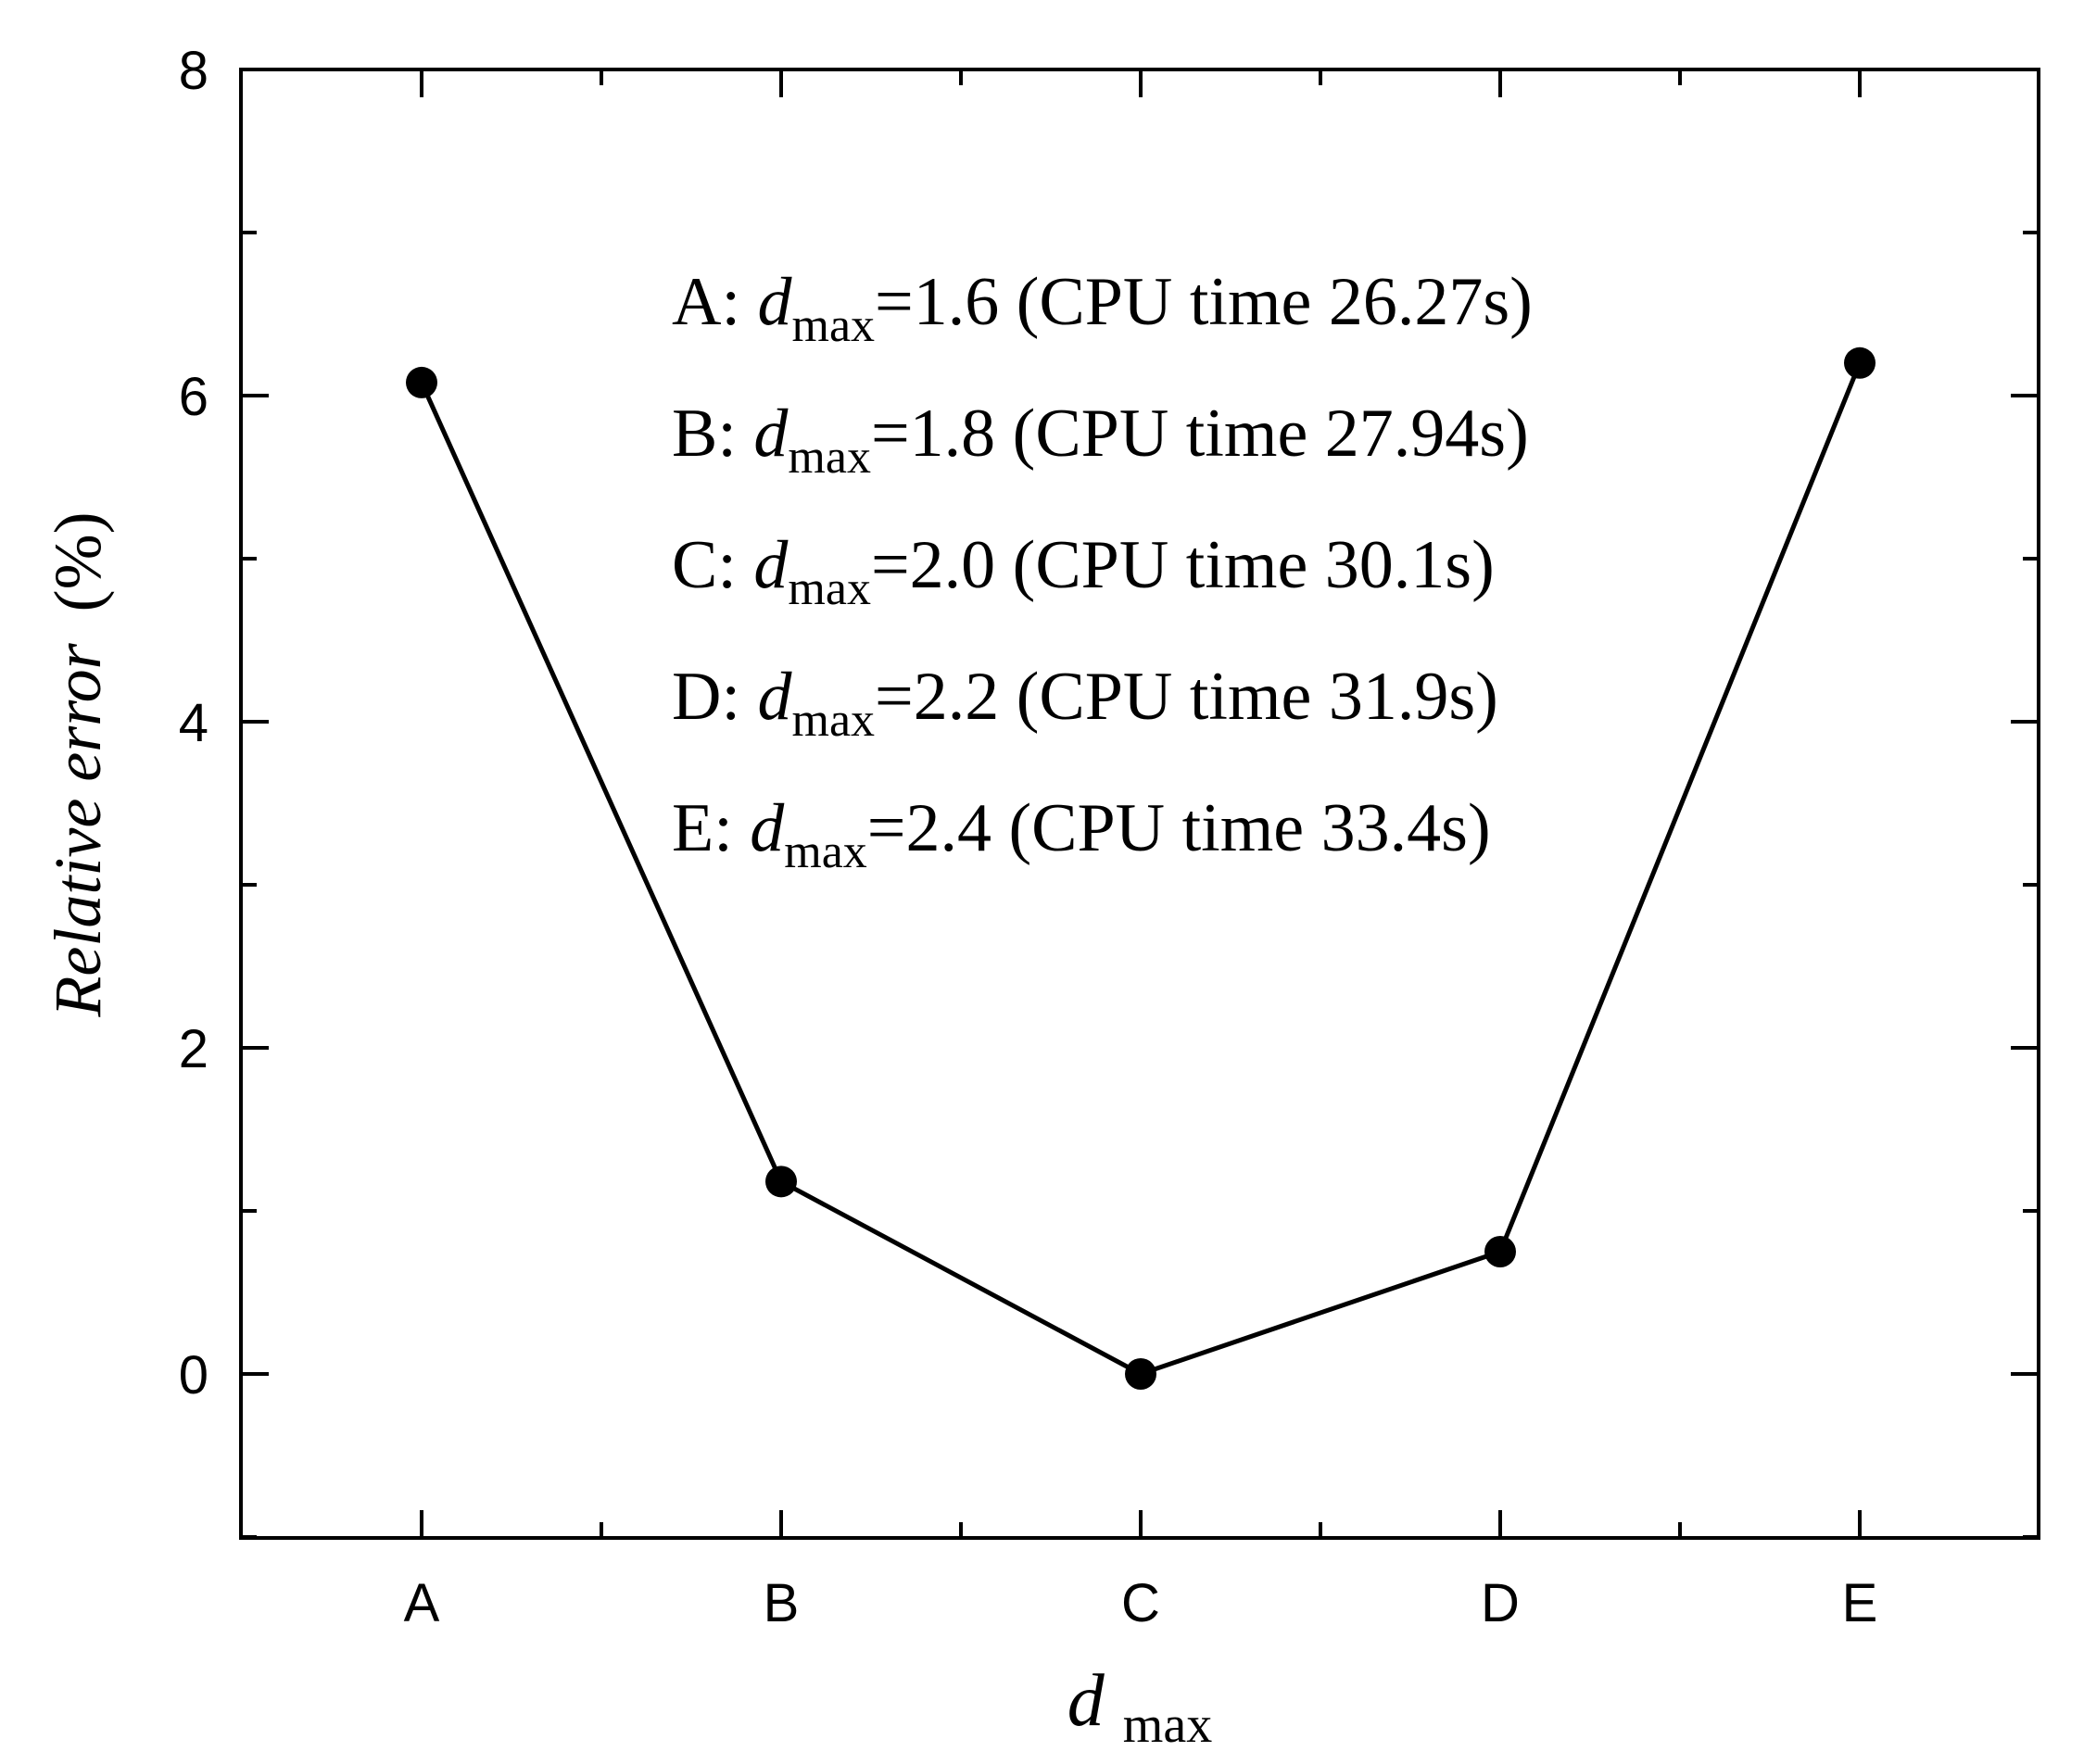 The image size is (2084, 1764). I want to click on x-tick-label: E, so click(1860, 1603).